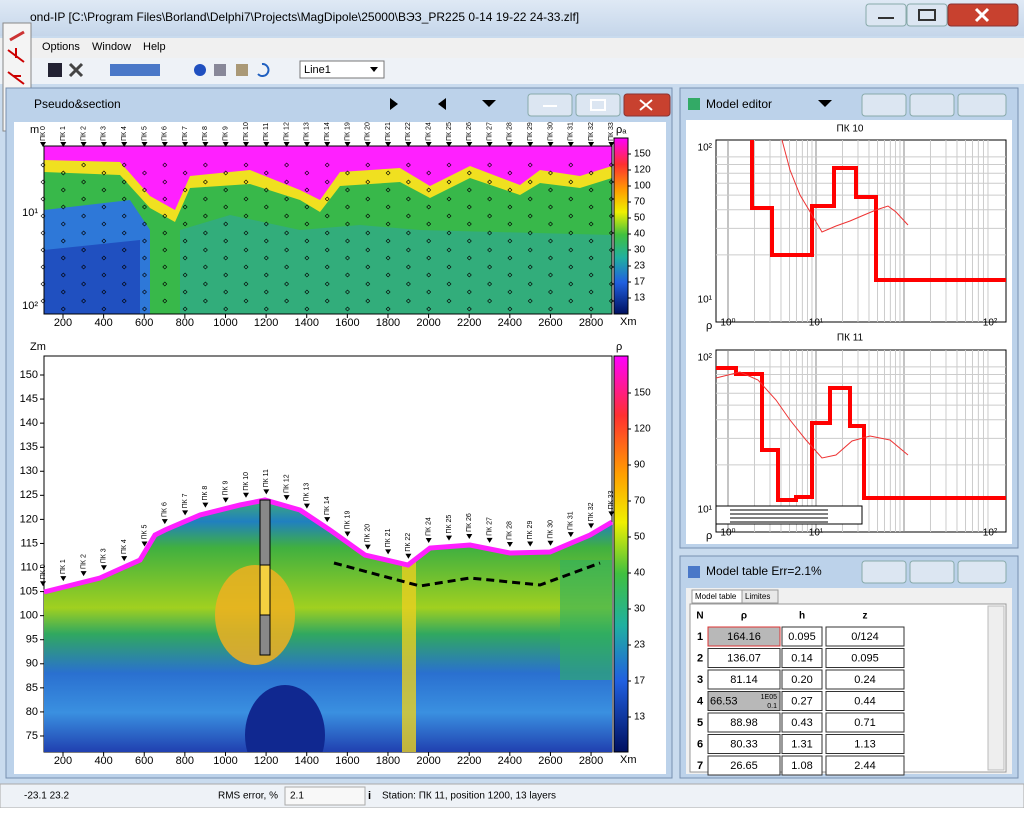  What do you see at coordinates (225, 761) in the screenshot?
I see `x-tick-label: 1000` at bounding box center [225, 761].